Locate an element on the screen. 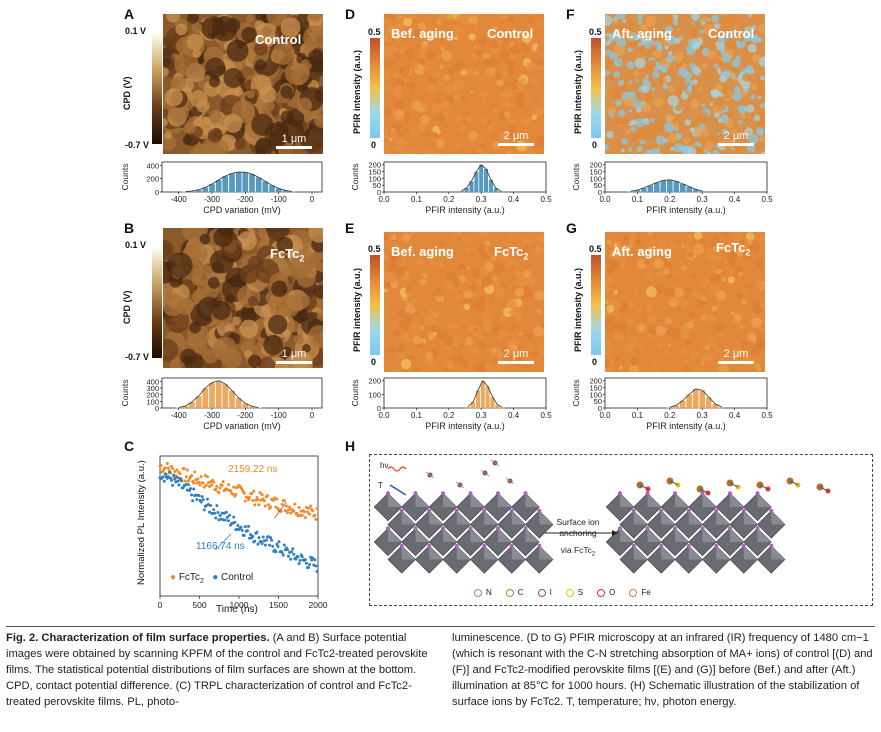 This screenshot has height=732, width=881. hist-ytick-label: 150 is located at coordinates (374, 172).